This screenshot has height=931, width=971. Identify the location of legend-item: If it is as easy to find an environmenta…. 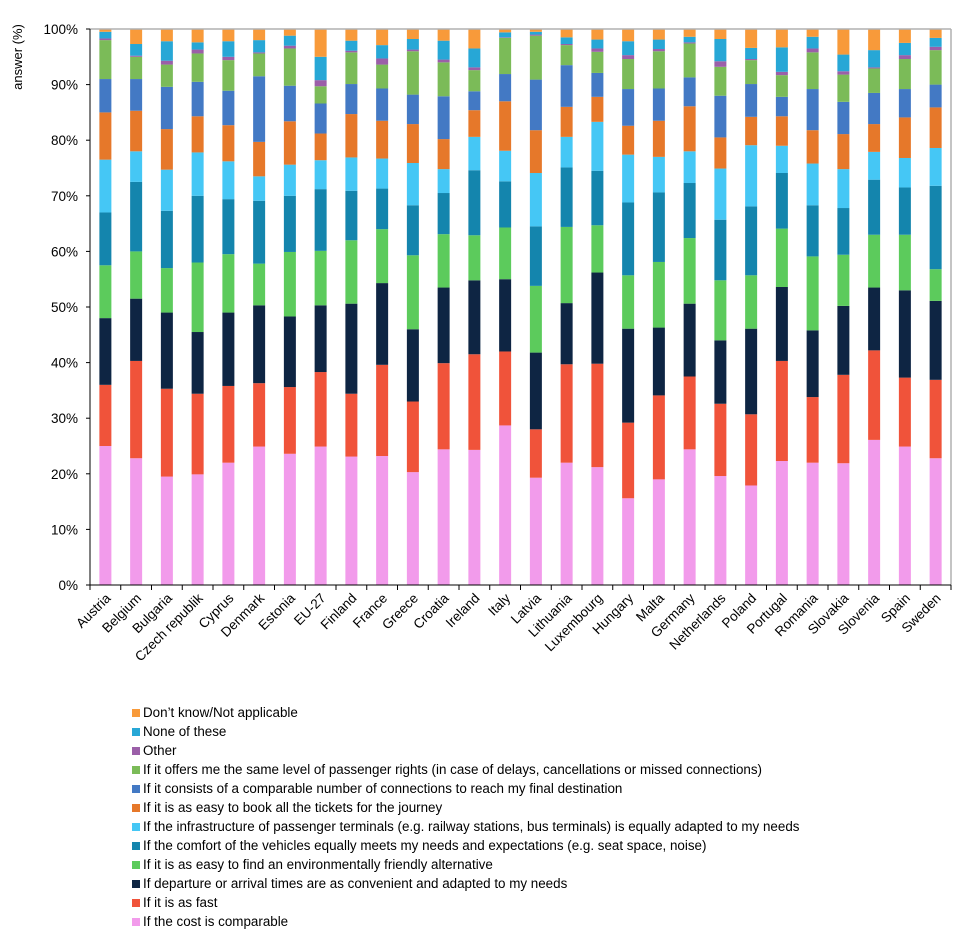
(465, 864).